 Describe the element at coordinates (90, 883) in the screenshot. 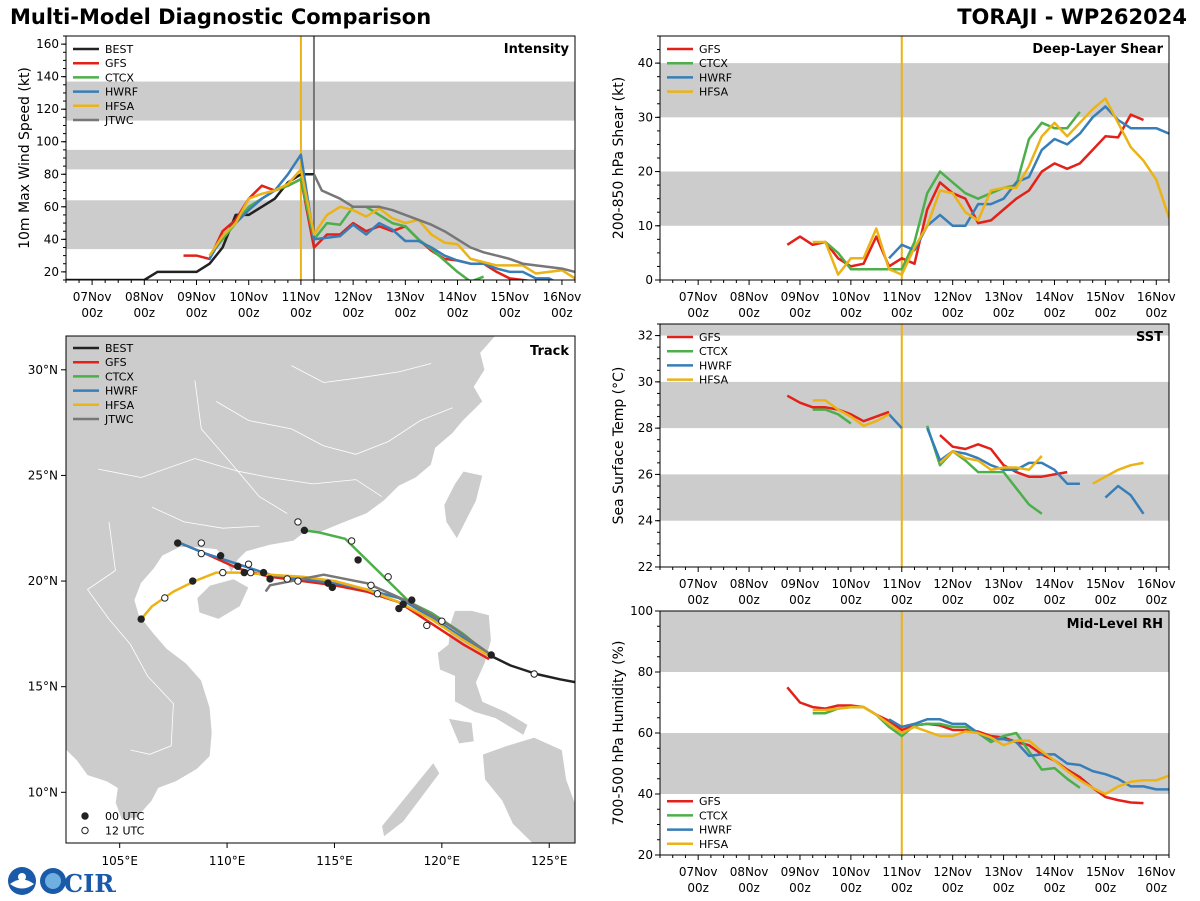

I see `cira-logo-text: CIRA` at that location.